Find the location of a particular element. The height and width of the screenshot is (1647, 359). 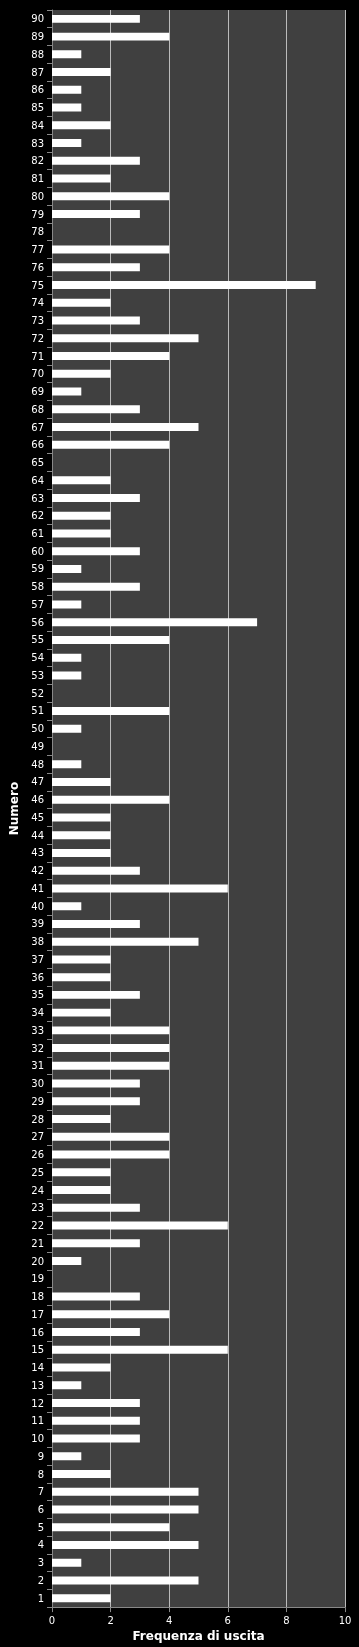

y-tick-label: 9 is located at coordinates (40, 1456).